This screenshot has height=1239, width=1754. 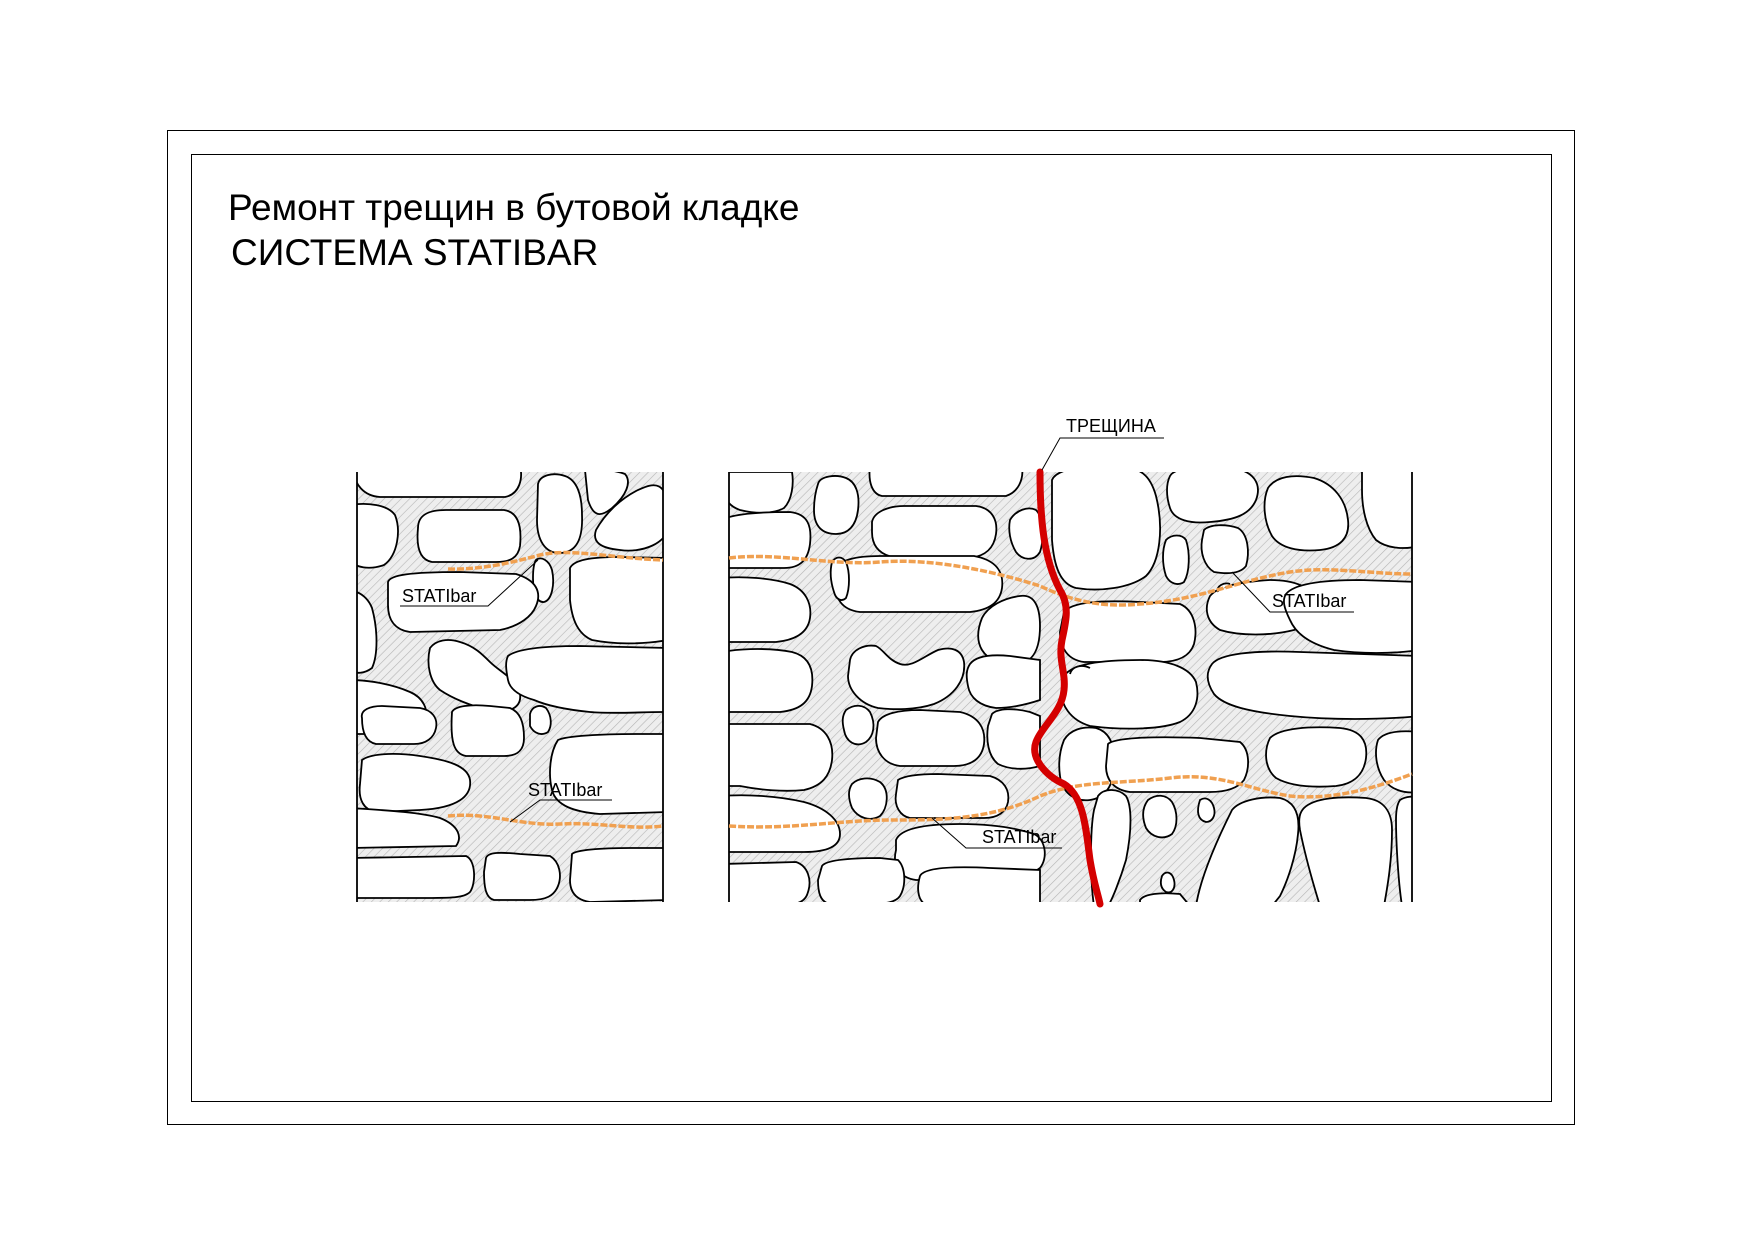 I want to click on statibar-left-upper, so click(x=555, y=560).